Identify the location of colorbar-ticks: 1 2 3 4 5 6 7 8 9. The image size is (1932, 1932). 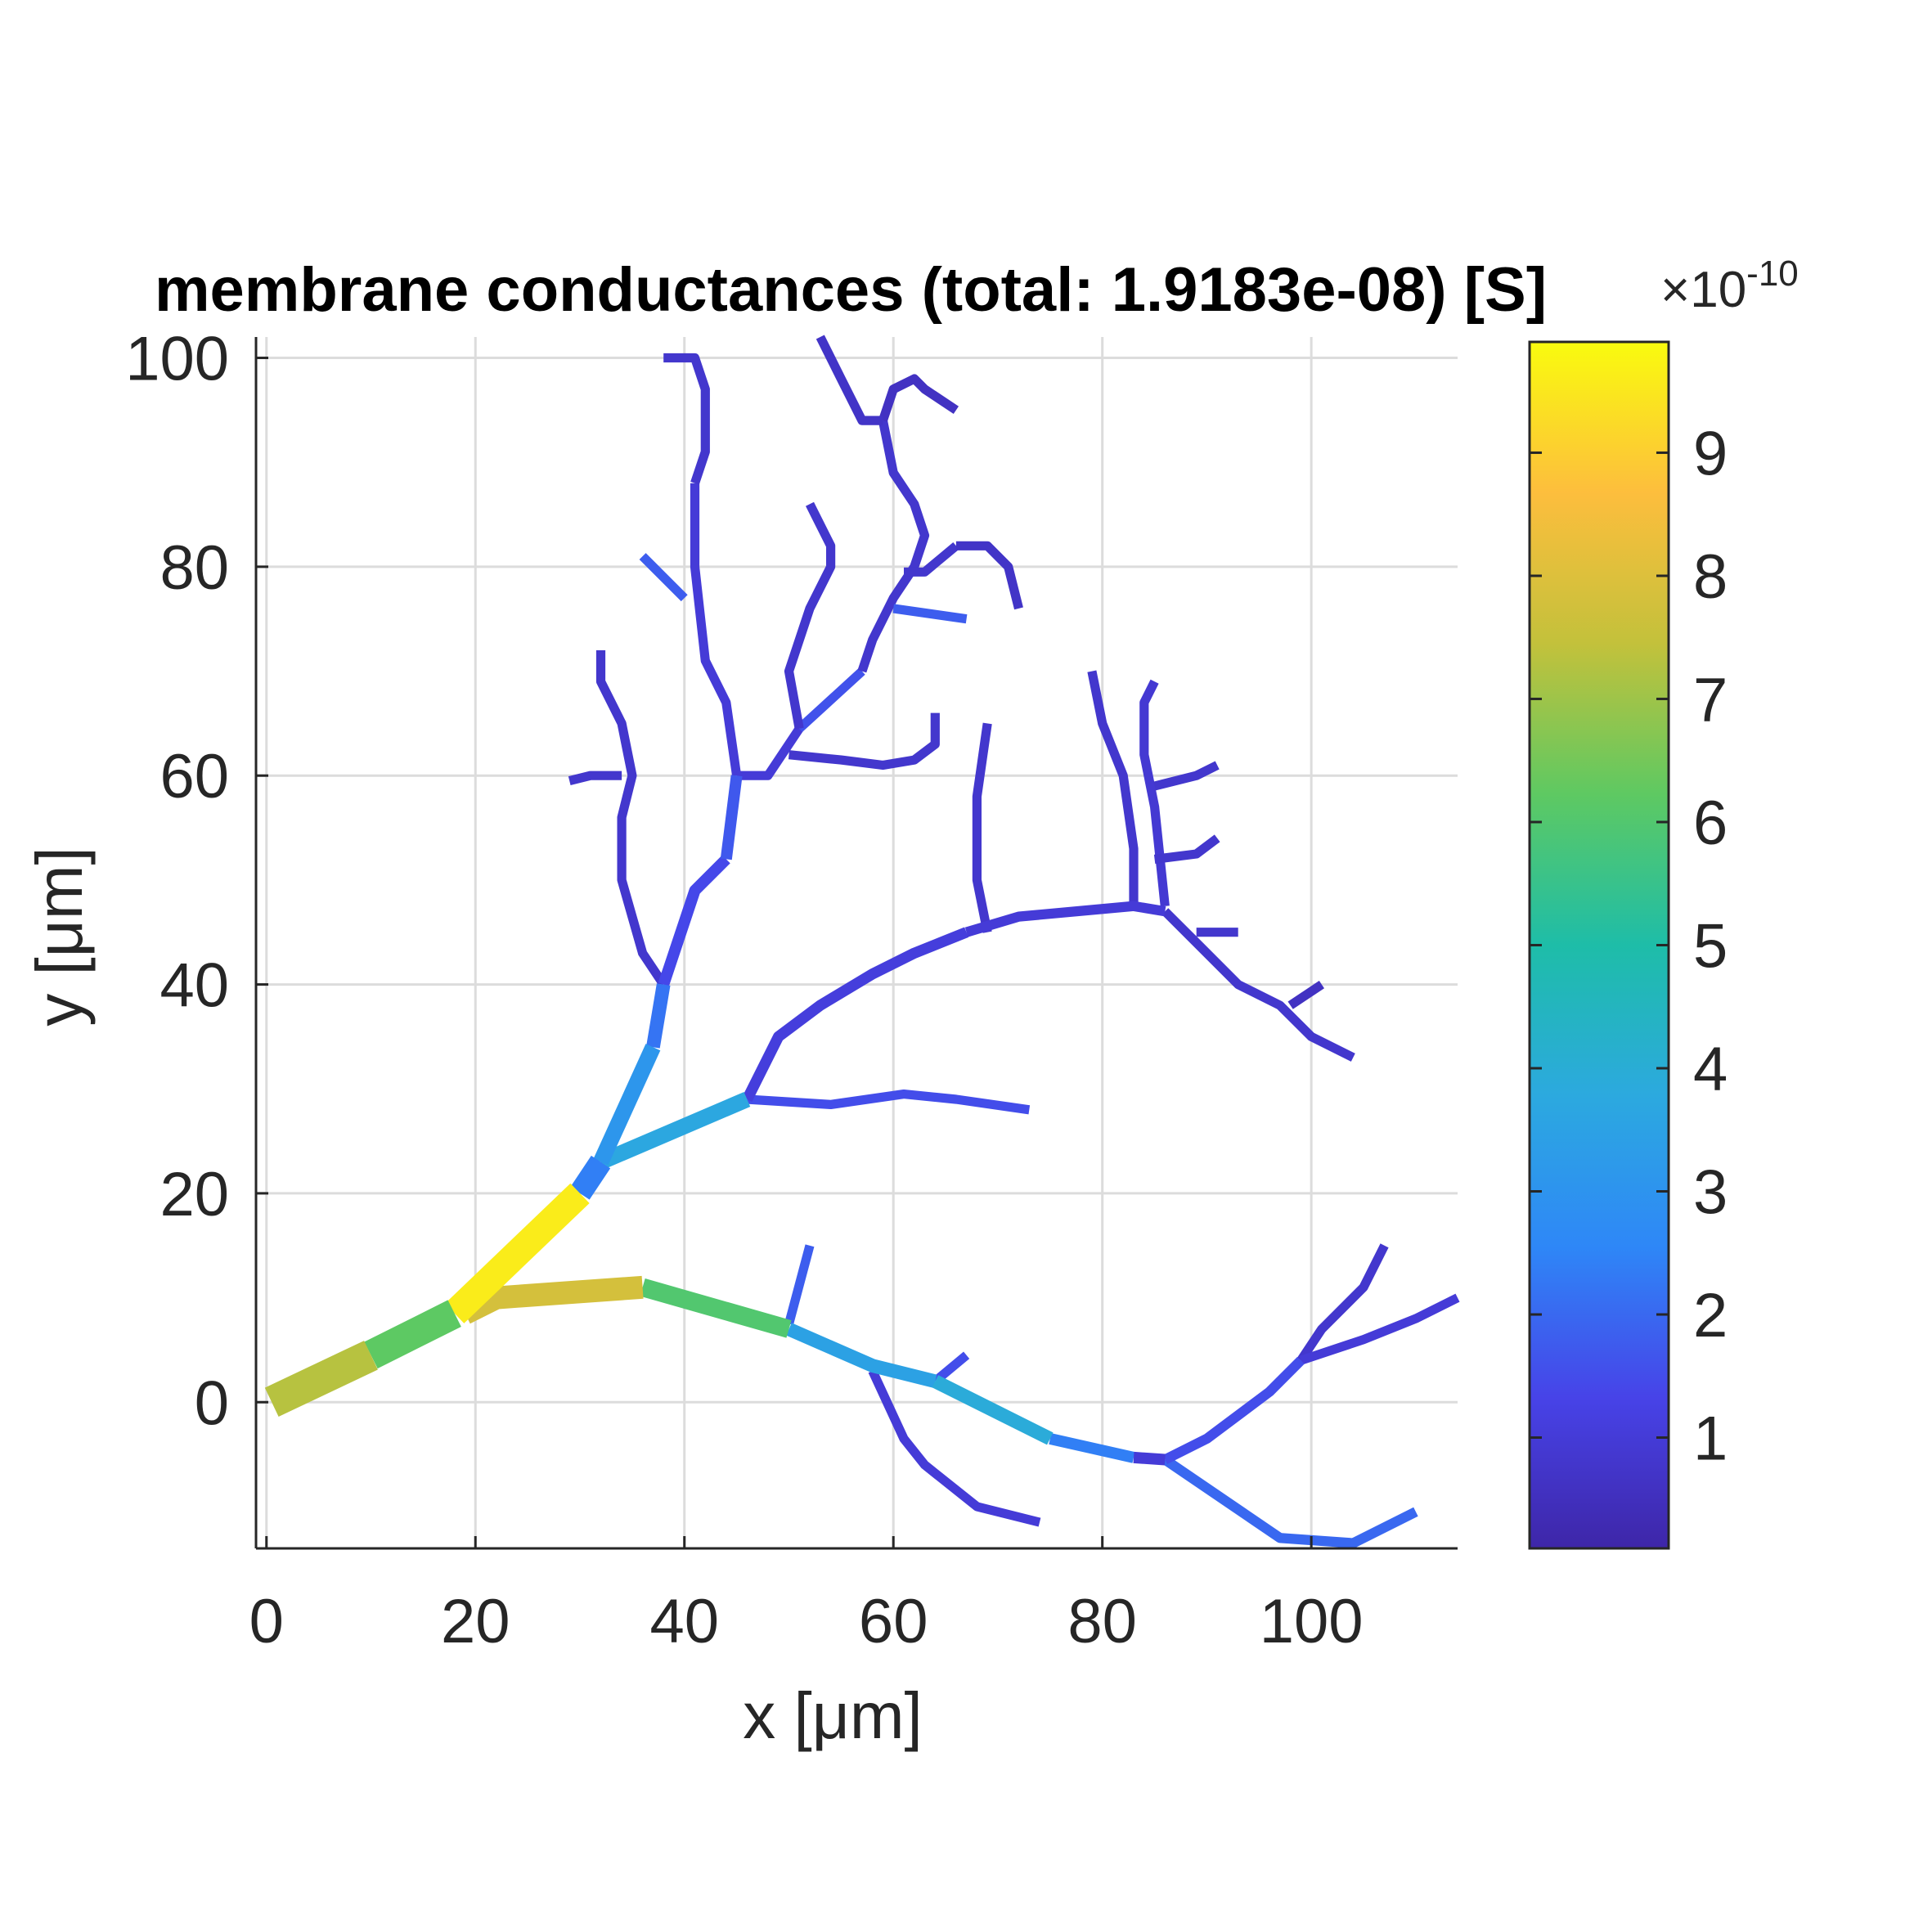
(1629, 947).